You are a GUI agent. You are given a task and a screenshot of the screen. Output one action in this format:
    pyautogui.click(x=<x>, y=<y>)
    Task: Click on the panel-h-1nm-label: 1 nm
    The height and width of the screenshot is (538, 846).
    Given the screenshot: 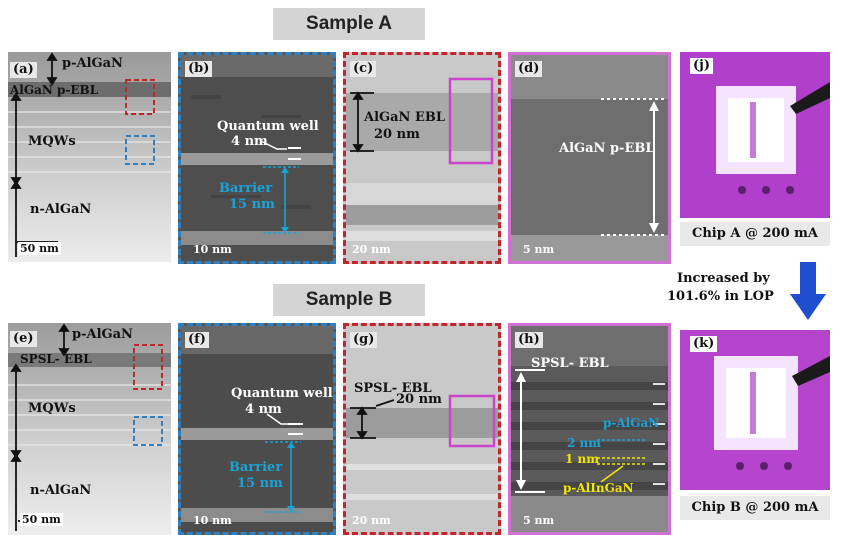 What is the action you would take?
    pyautogui.click(x=582, y=459)
    